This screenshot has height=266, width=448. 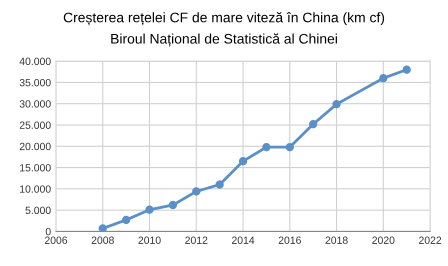 I want to click on x-tick-label: 2014, so click(x=243, y=240).